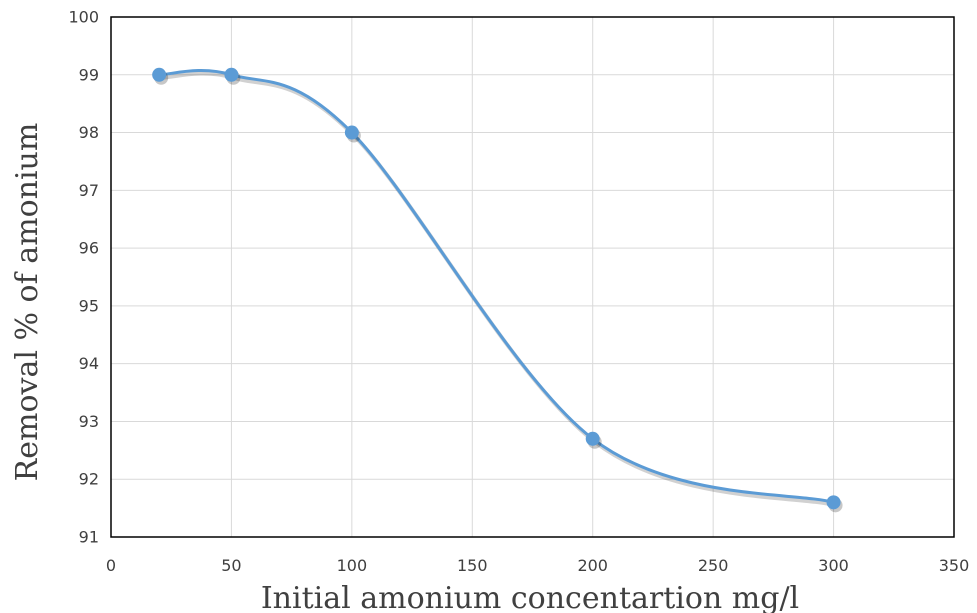 The height and width of the screenshot is (613, 977). What do you see at coordinates (89, 74) in the screenshot?
I see `y-tick-label: 99` at bounding box center [89, 74].